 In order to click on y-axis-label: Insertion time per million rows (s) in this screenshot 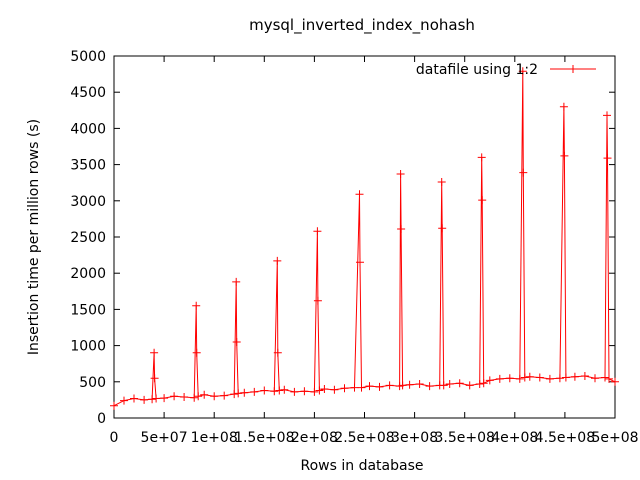, I will do `click(34, 237)`.